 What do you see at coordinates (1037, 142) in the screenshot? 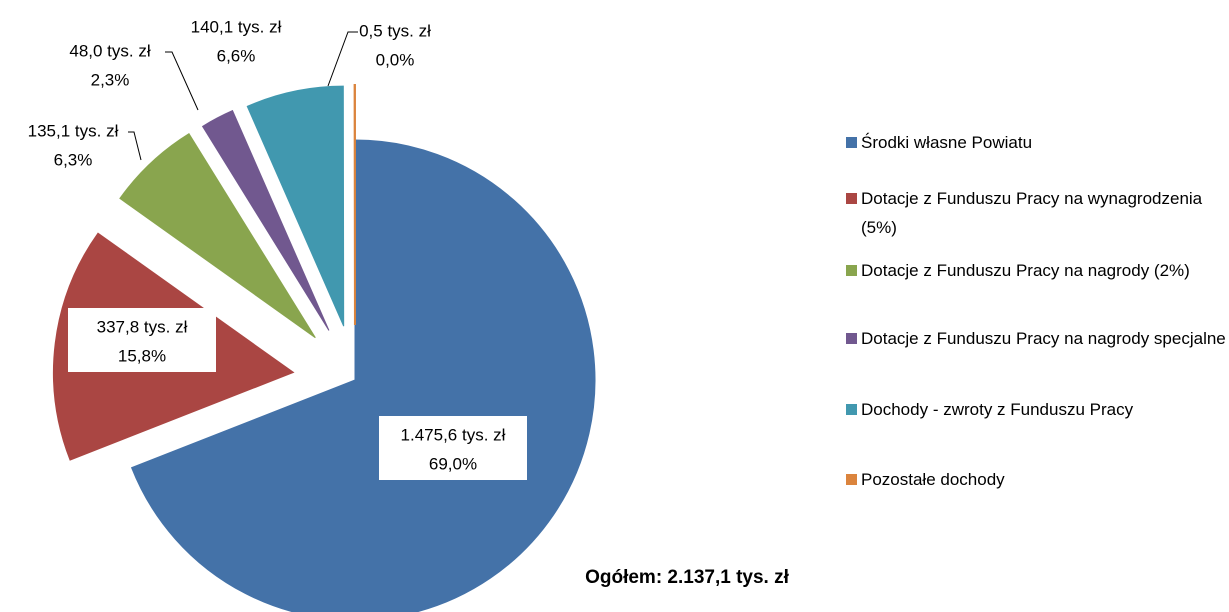
I see `legend-item: Środki własne Powiatu` at bounding box center [1037, 142].